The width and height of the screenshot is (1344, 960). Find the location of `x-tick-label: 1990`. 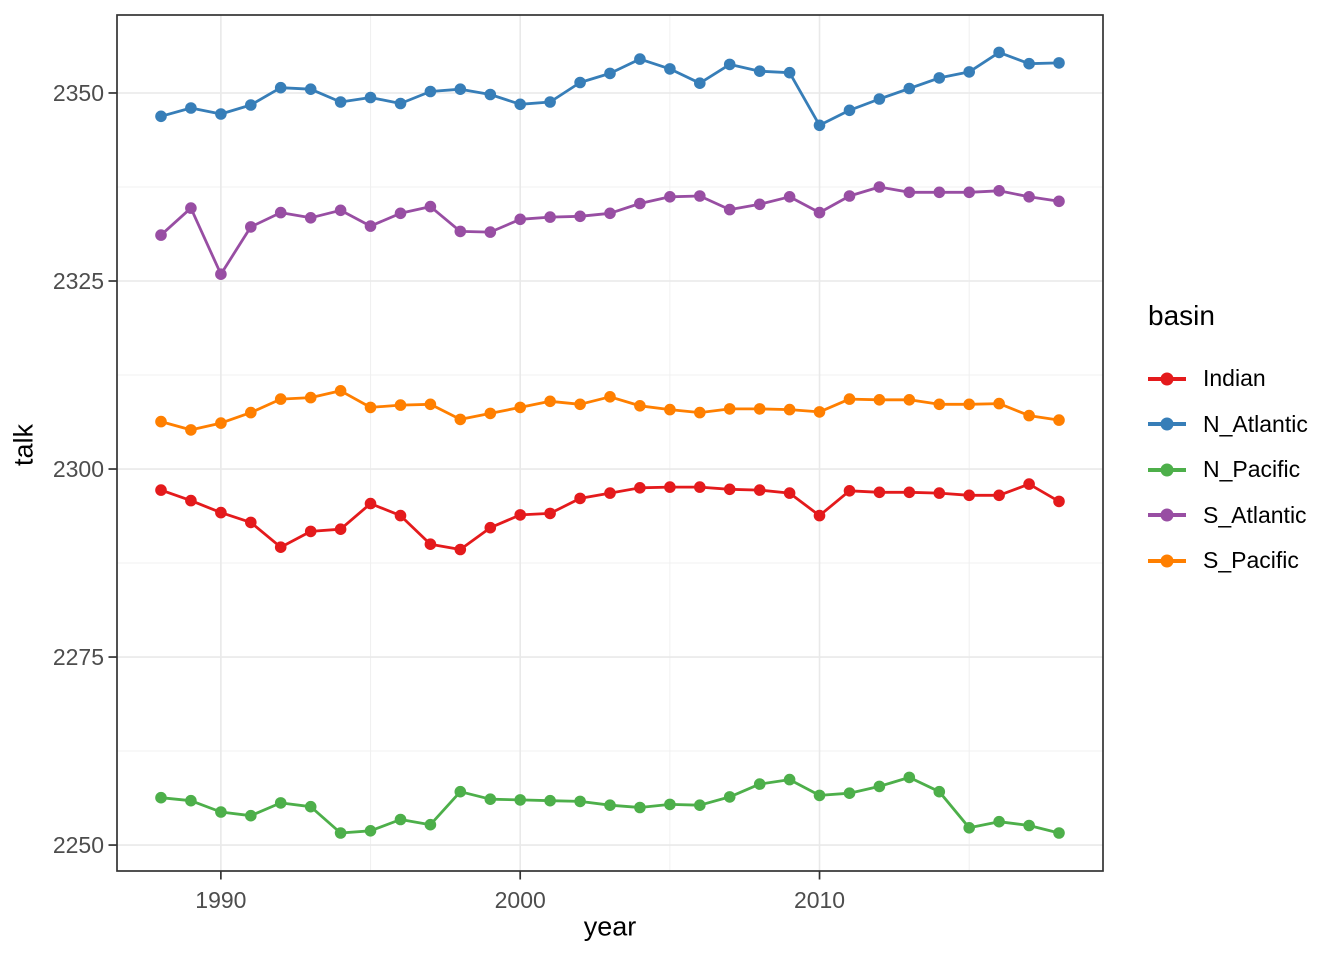

x-tick-label: 1990 is located at coordinates (220, 900).